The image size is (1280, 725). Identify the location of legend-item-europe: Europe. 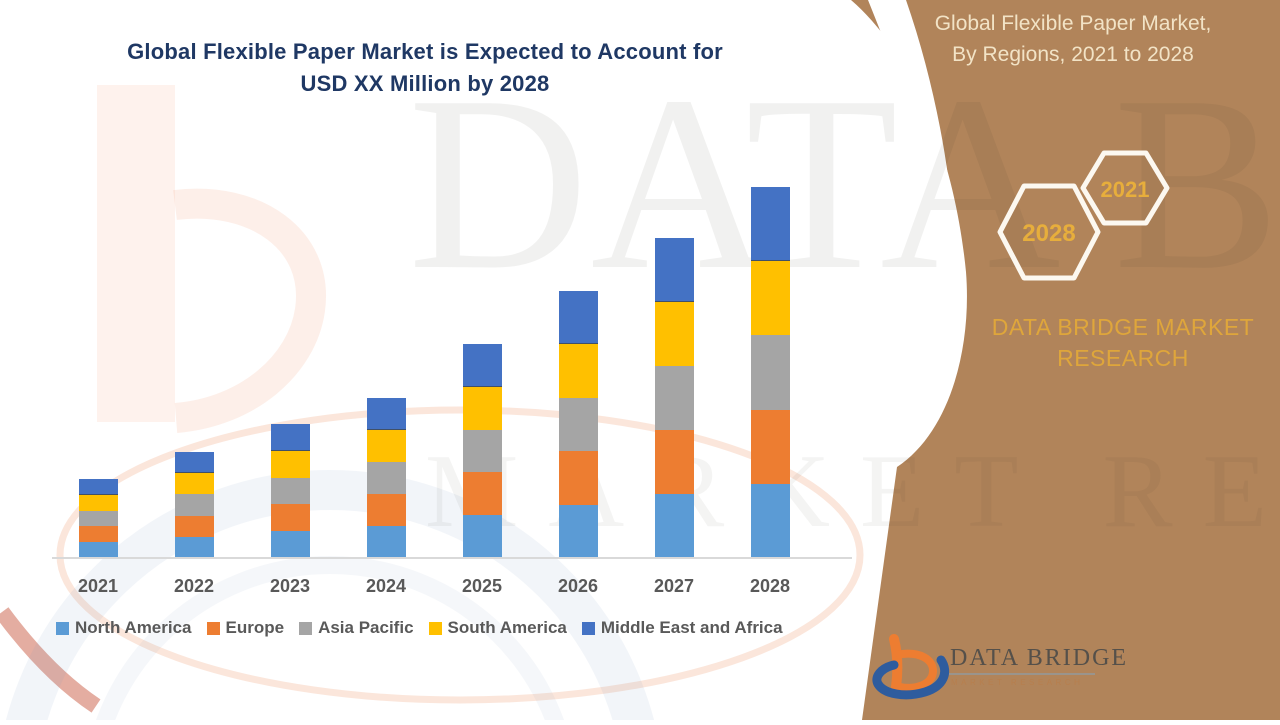
(245, 628).